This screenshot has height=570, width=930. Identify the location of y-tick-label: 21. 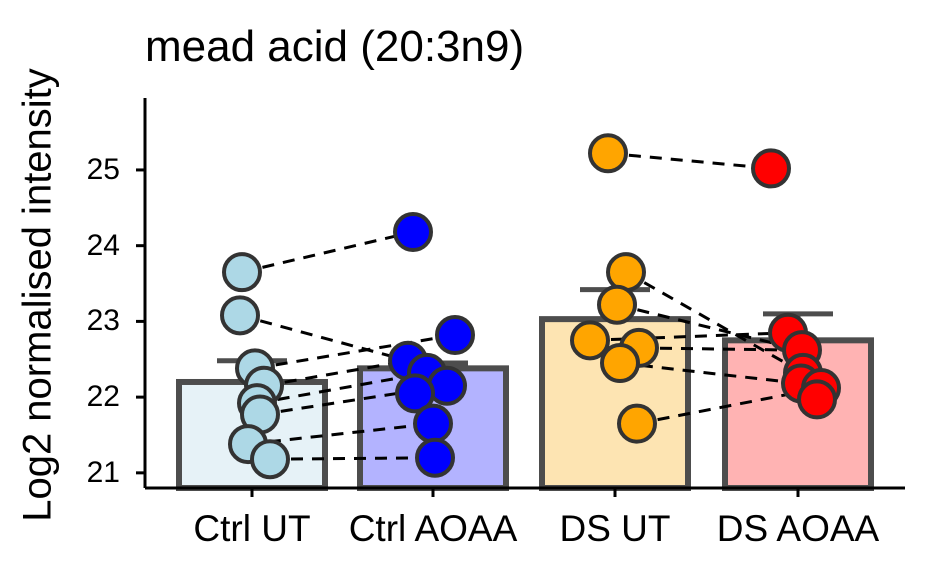
(103, 472).